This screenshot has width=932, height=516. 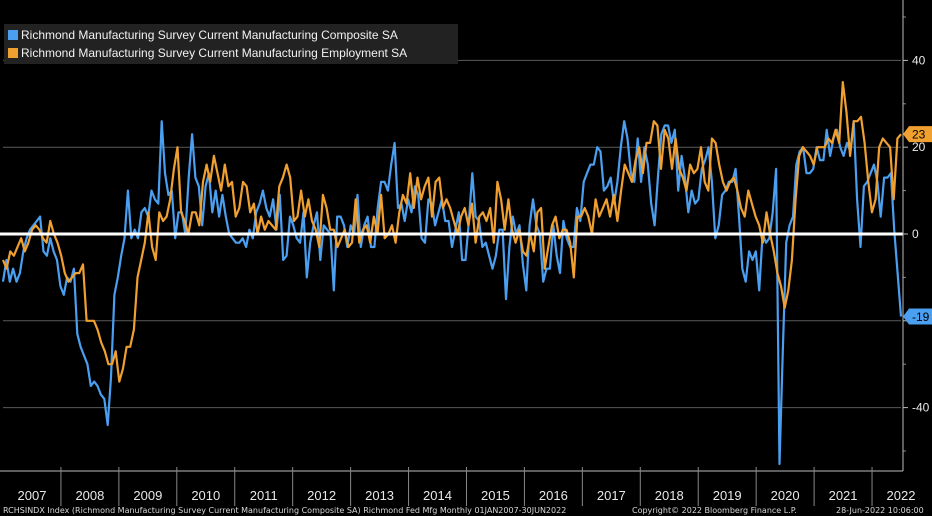 What do you see at coordinates (321, 495) in the screenshot?
I see `x-tick-label: 2012` at bounding box center [321, 495].